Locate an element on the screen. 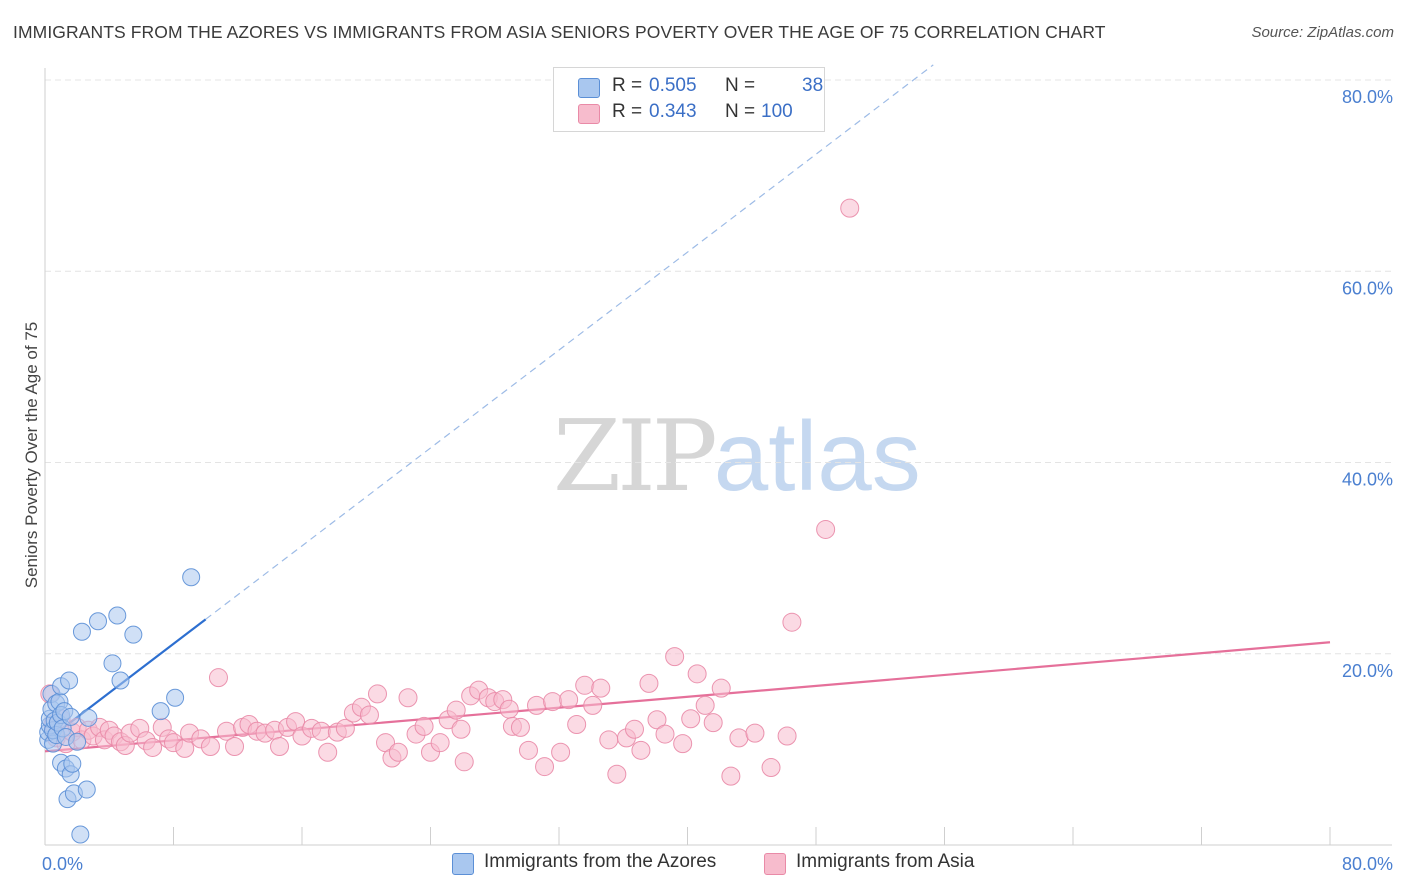  legend-r-value: 0.343 is located at coordinates (673, 111).